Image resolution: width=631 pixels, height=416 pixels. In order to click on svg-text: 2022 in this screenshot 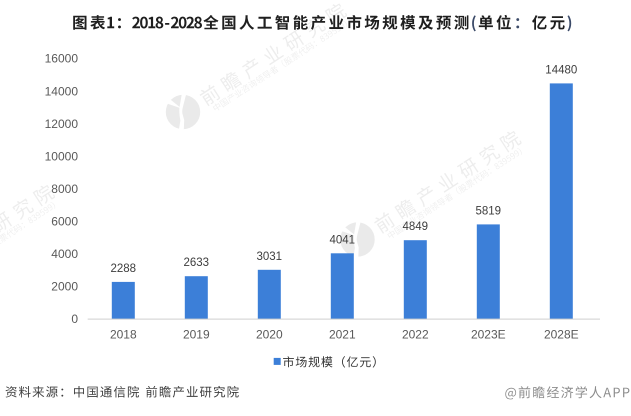, I will do `click(415, 335)`.